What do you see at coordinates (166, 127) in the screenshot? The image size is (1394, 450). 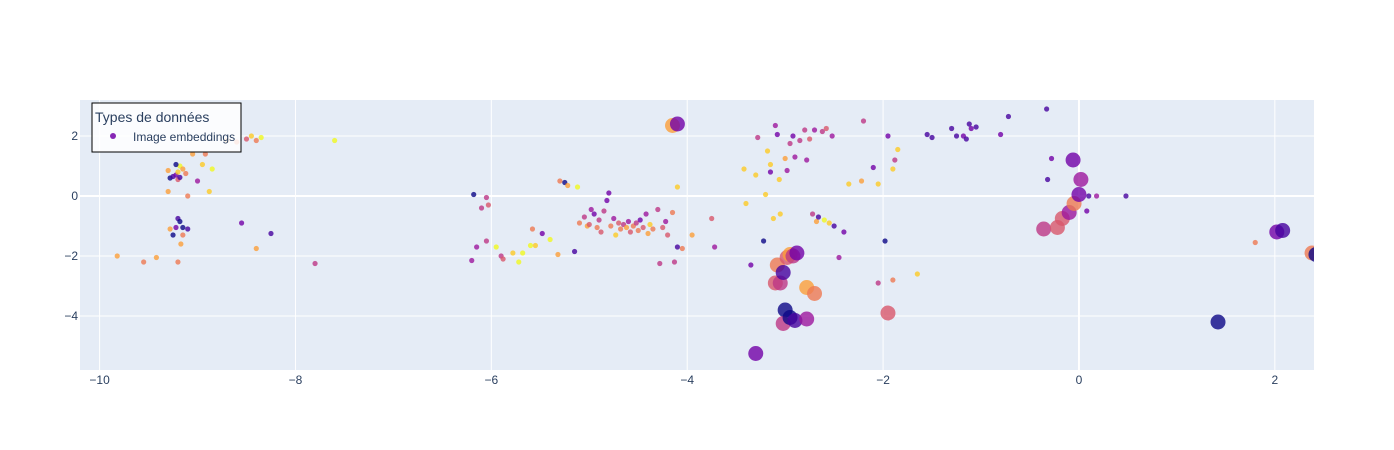 I see `legend: Types de données Image embeddings` at bounding box center [166, 127].